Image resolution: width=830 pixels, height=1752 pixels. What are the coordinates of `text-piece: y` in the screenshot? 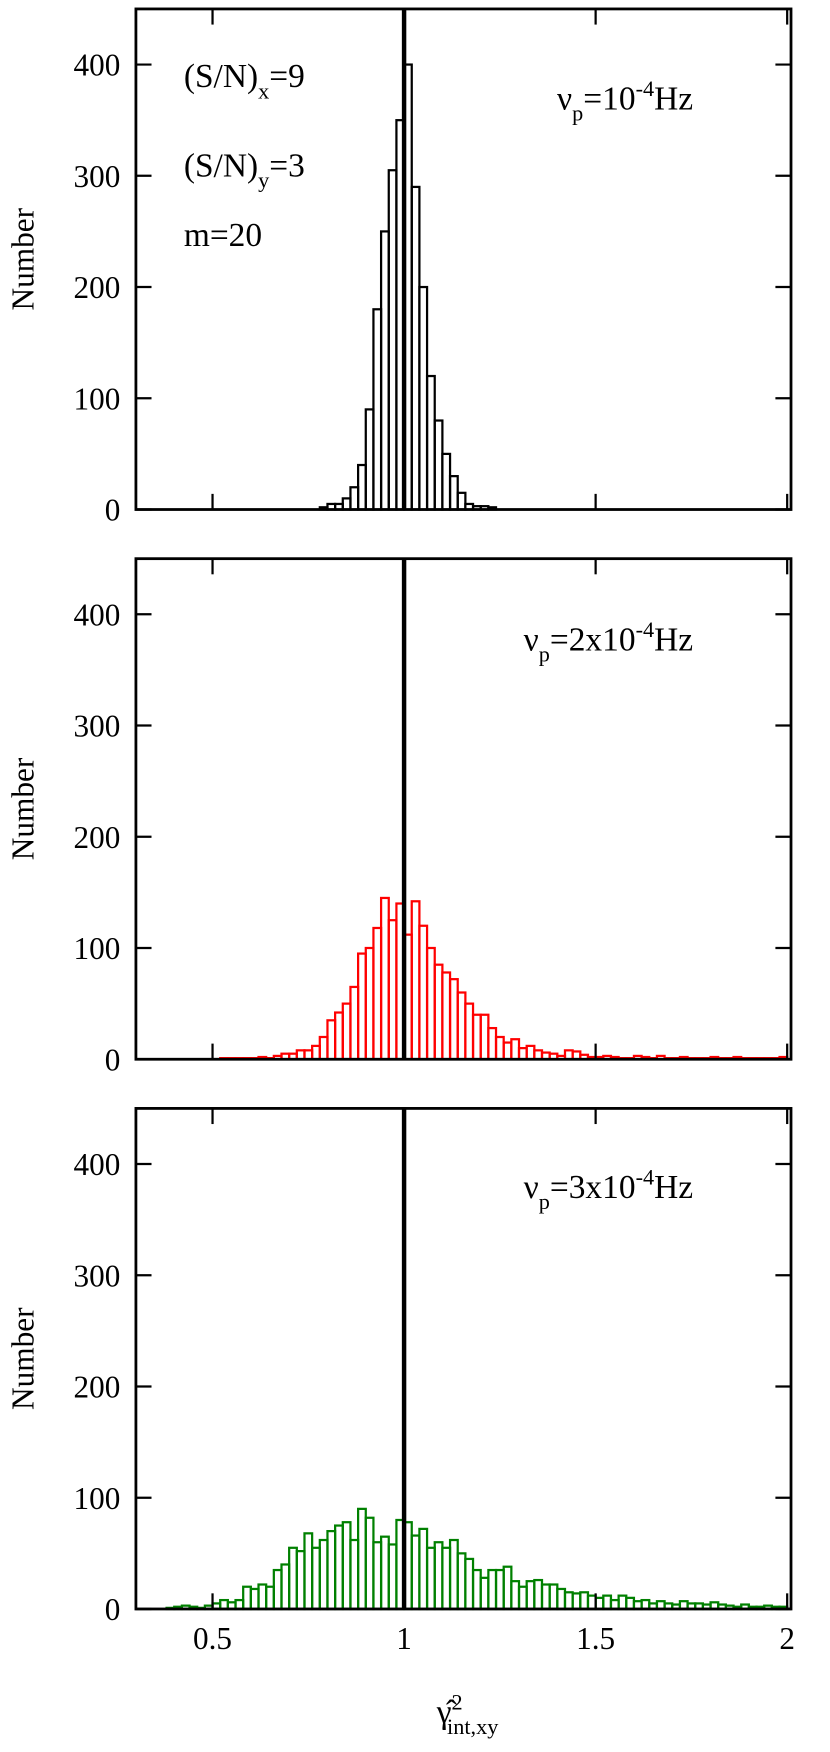 It's located at (264, 180).